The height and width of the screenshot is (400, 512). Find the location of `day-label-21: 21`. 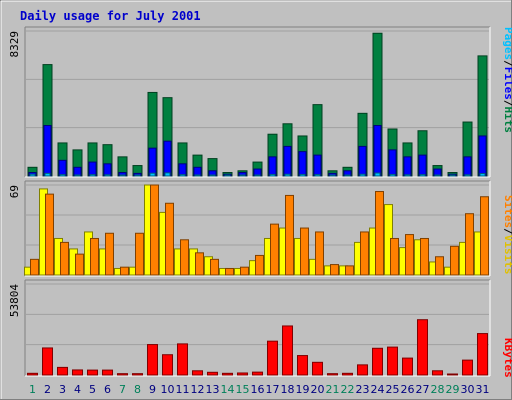

day-label-21: 21 is located at coordinates (333, 389).